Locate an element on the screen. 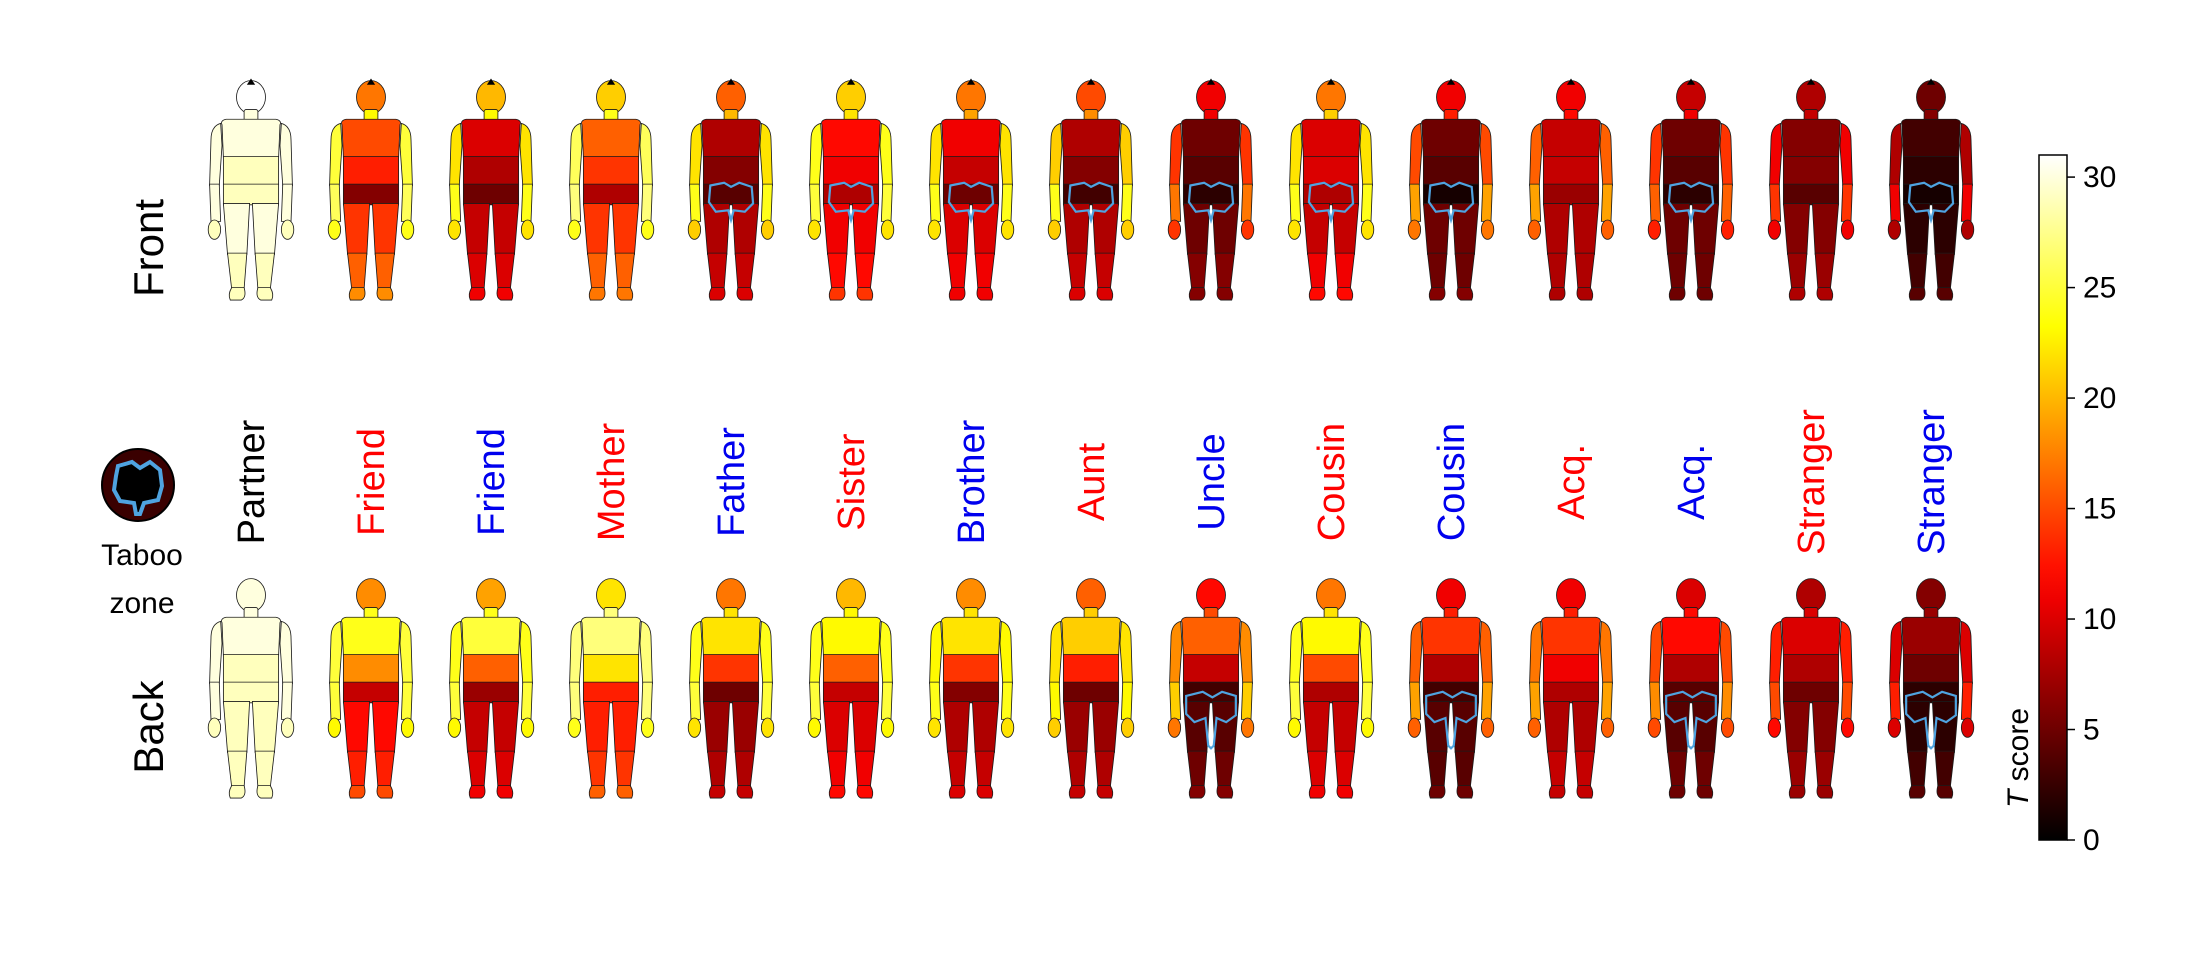 The width and height of the screenshot is (2211, 967). region-shin-right is located at coordinates (384, 271).